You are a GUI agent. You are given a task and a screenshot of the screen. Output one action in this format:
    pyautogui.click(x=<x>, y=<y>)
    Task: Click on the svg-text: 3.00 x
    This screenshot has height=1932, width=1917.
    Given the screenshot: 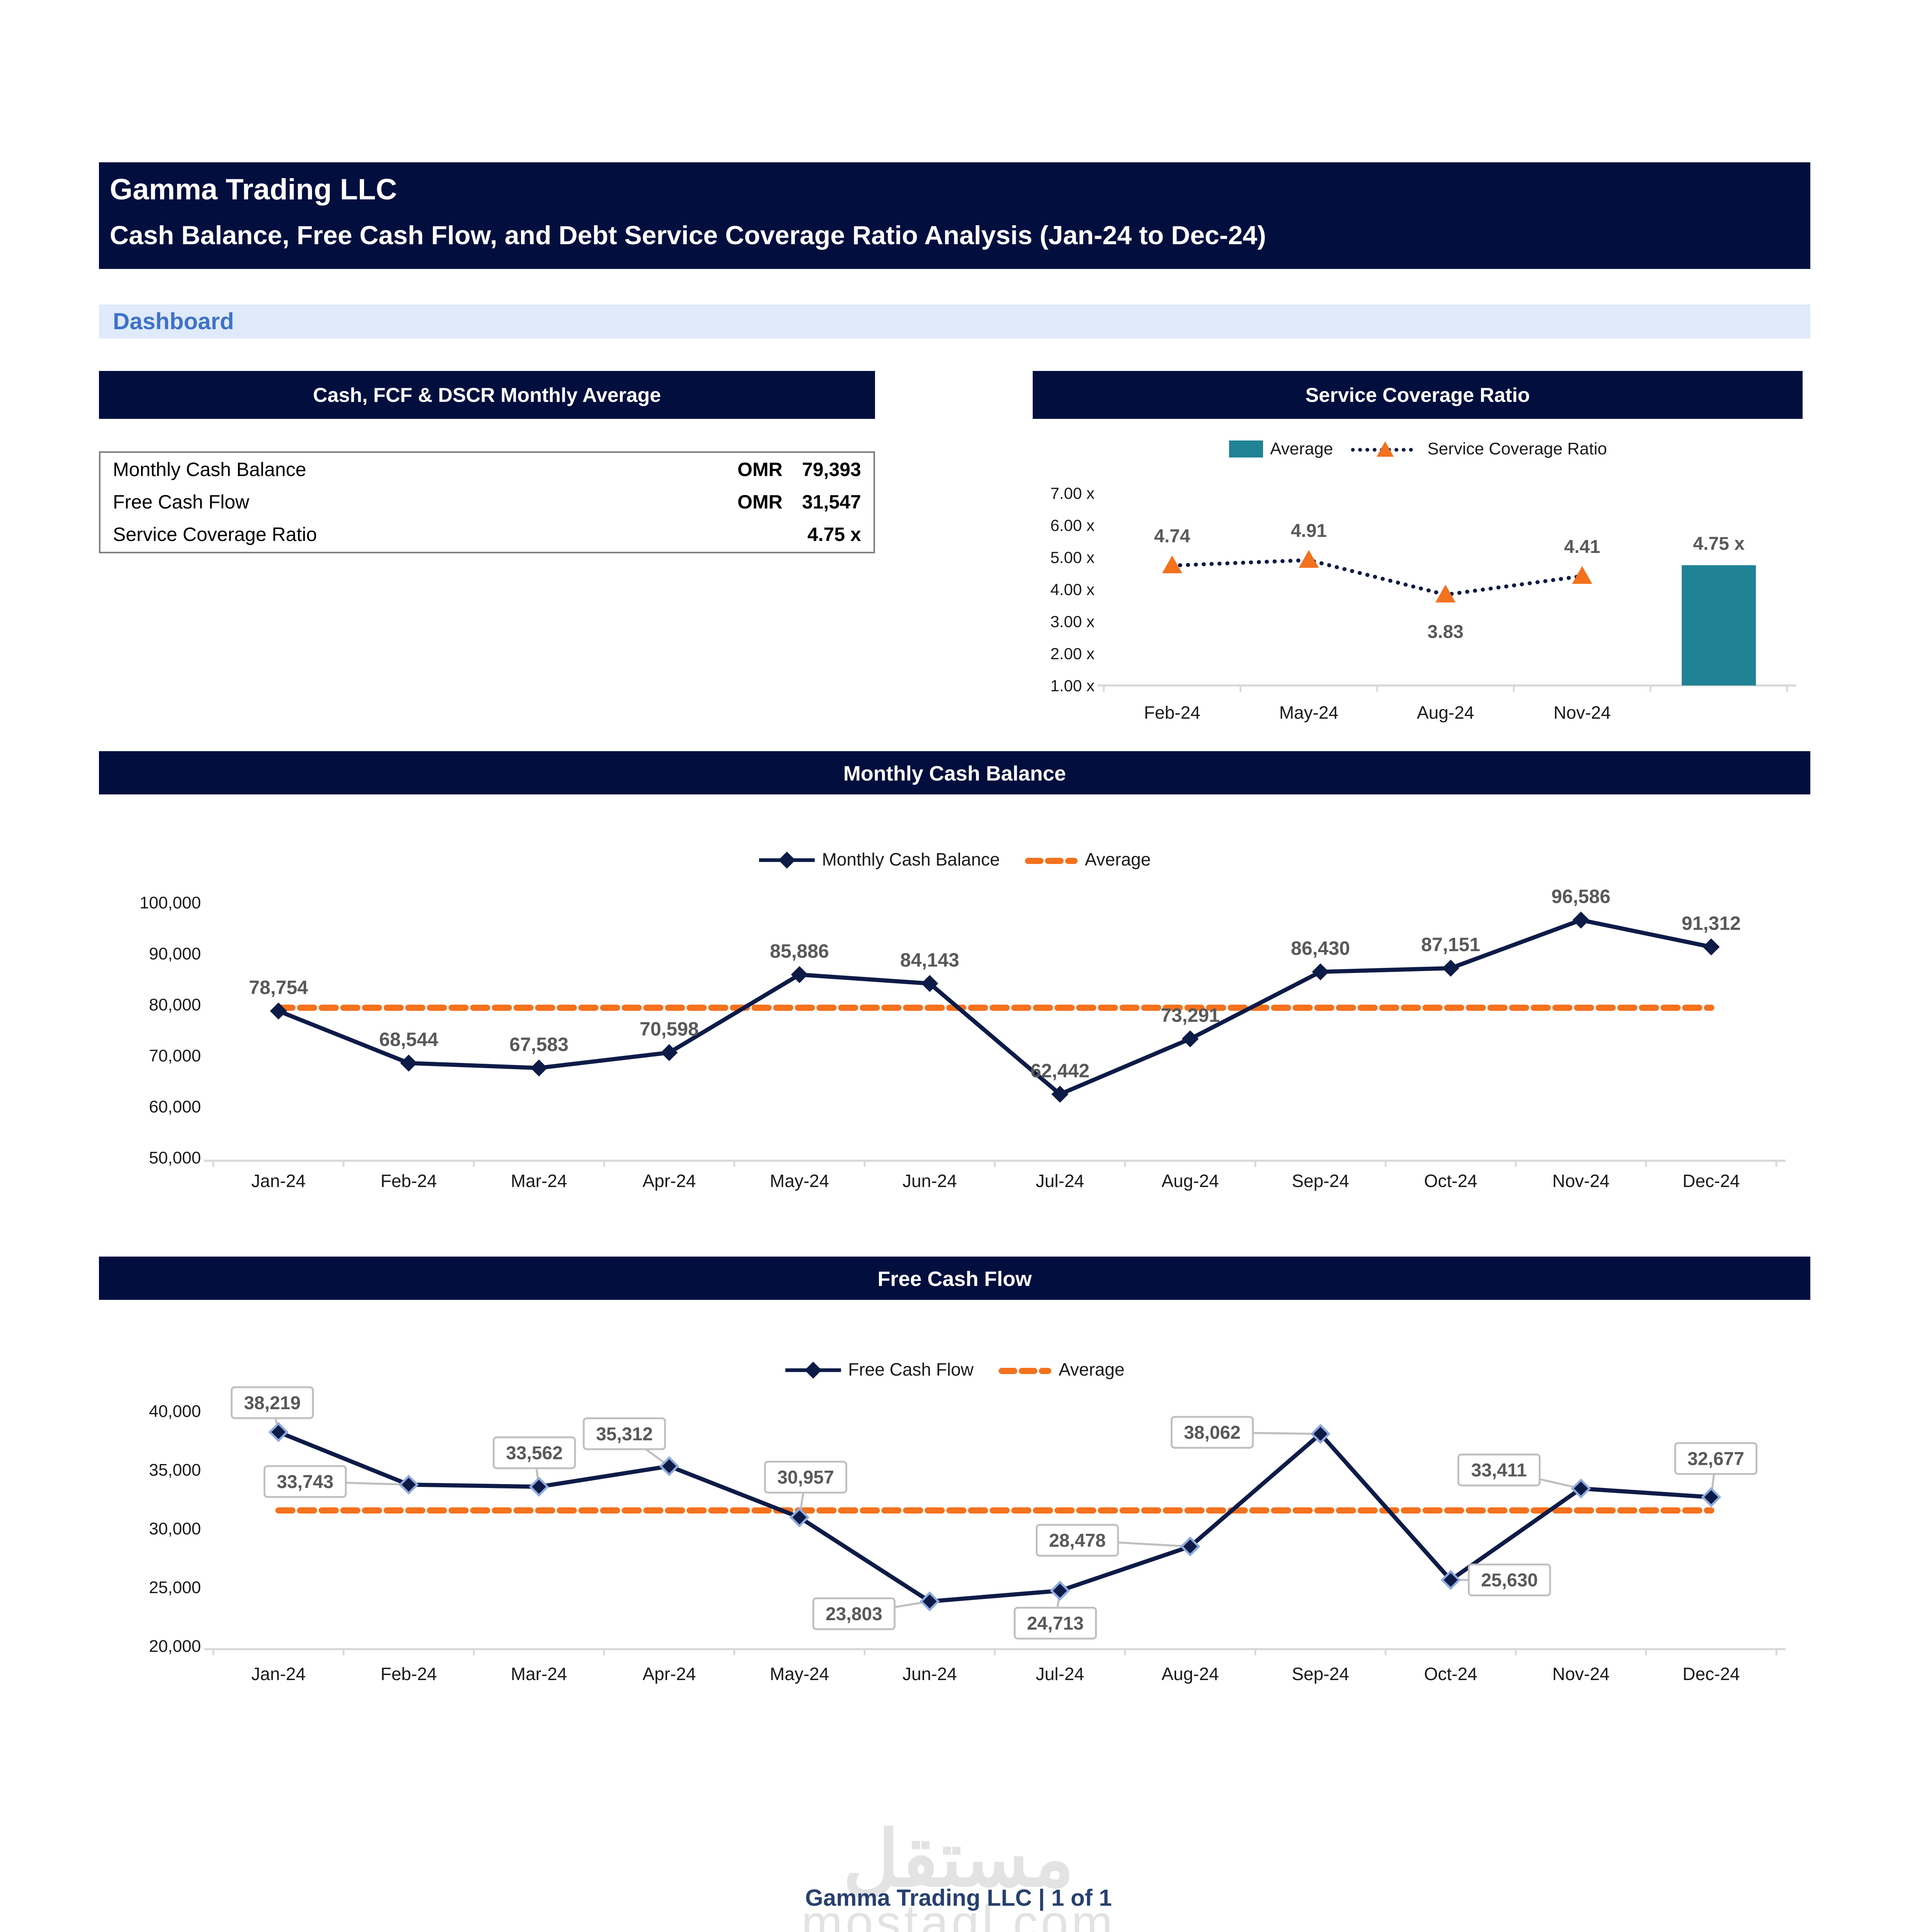 What is the action you would take?
    pyautogui.click(x=1072, y=621)
    